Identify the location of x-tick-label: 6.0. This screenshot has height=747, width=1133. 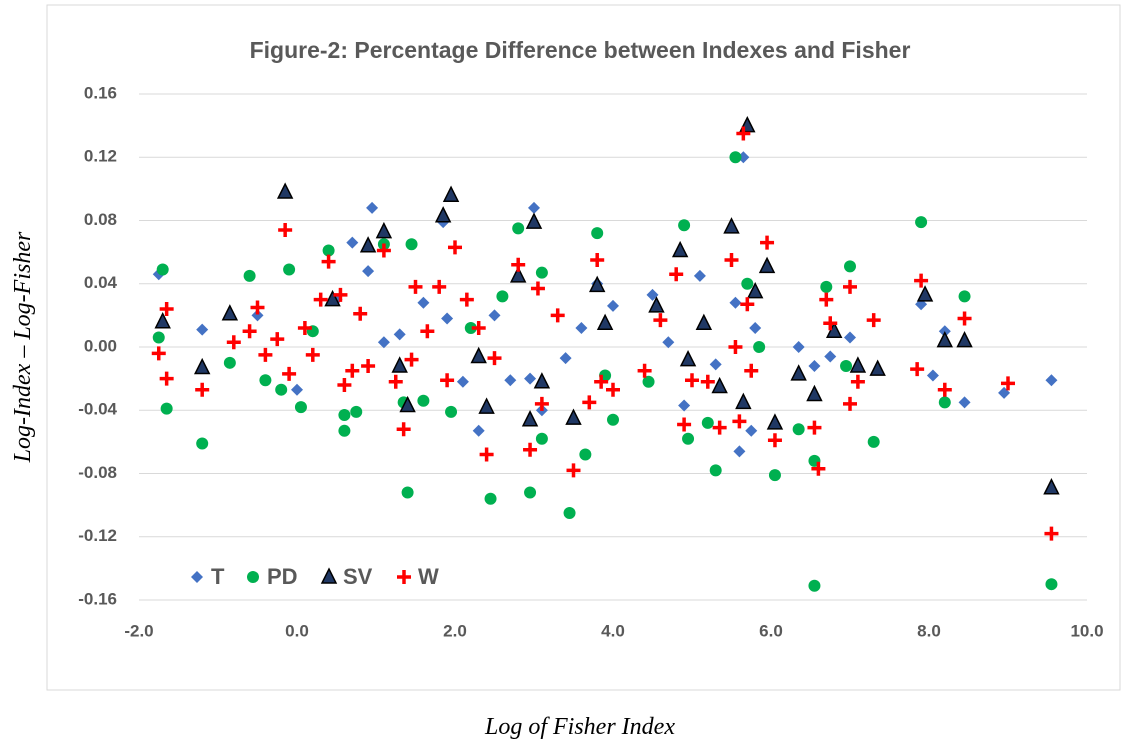
(771, 630).